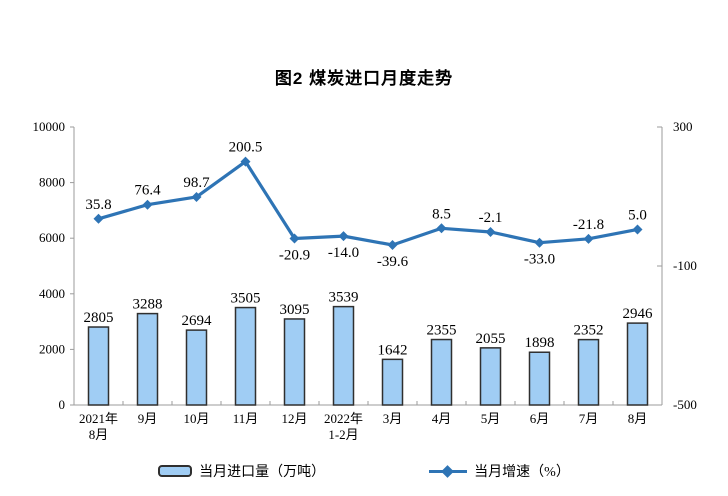  Describe the element at coordinates (175, 471) in the screenshot. I see `bar-series-swatch-icon` at that location.